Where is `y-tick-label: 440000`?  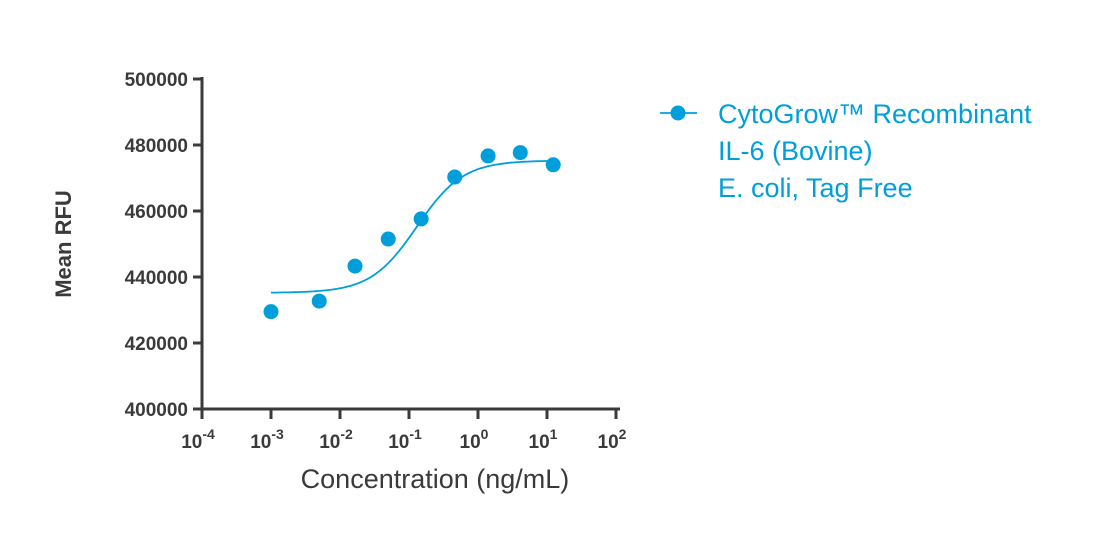 y-tick-label: 440000 is located at coordinates (156, 278).